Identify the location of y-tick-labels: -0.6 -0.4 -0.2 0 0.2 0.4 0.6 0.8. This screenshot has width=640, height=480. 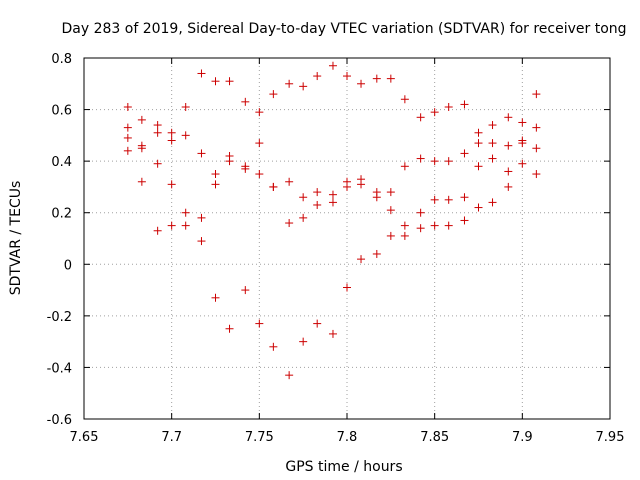
(59, 240).